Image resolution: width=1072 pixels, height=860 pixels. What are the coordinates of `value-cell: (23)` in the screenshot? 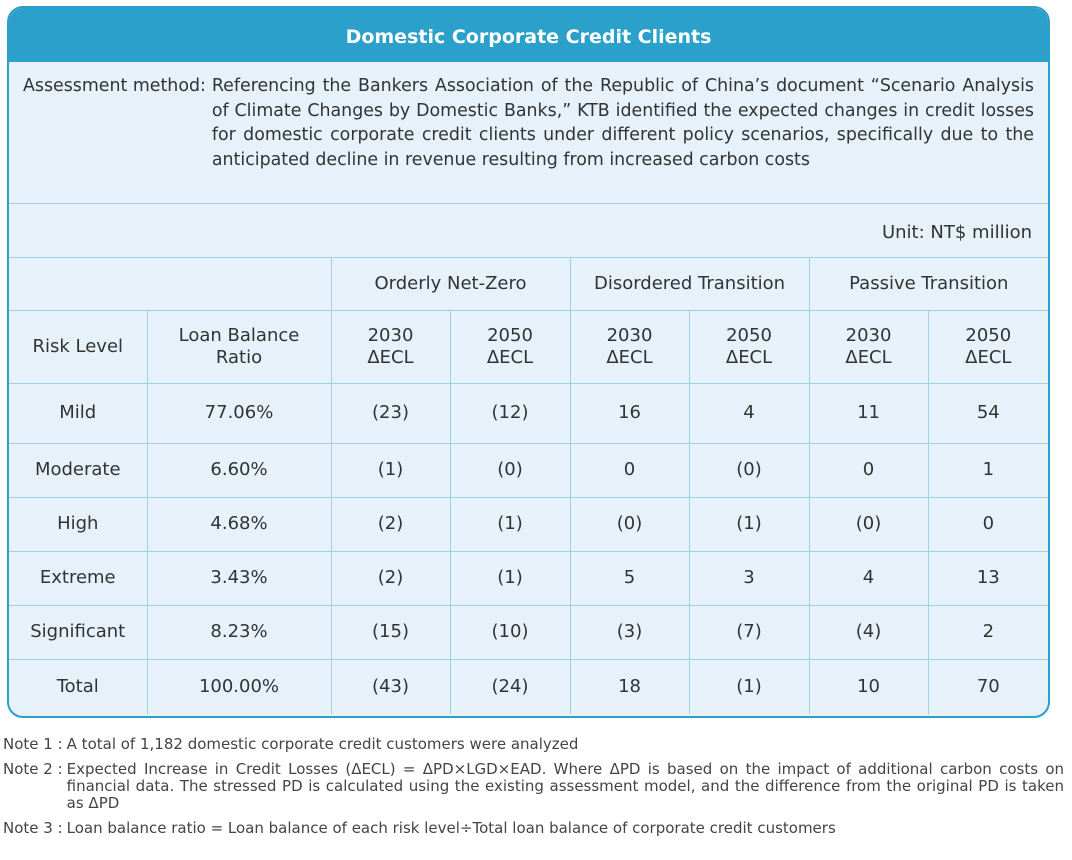 It's located at (390, 413).